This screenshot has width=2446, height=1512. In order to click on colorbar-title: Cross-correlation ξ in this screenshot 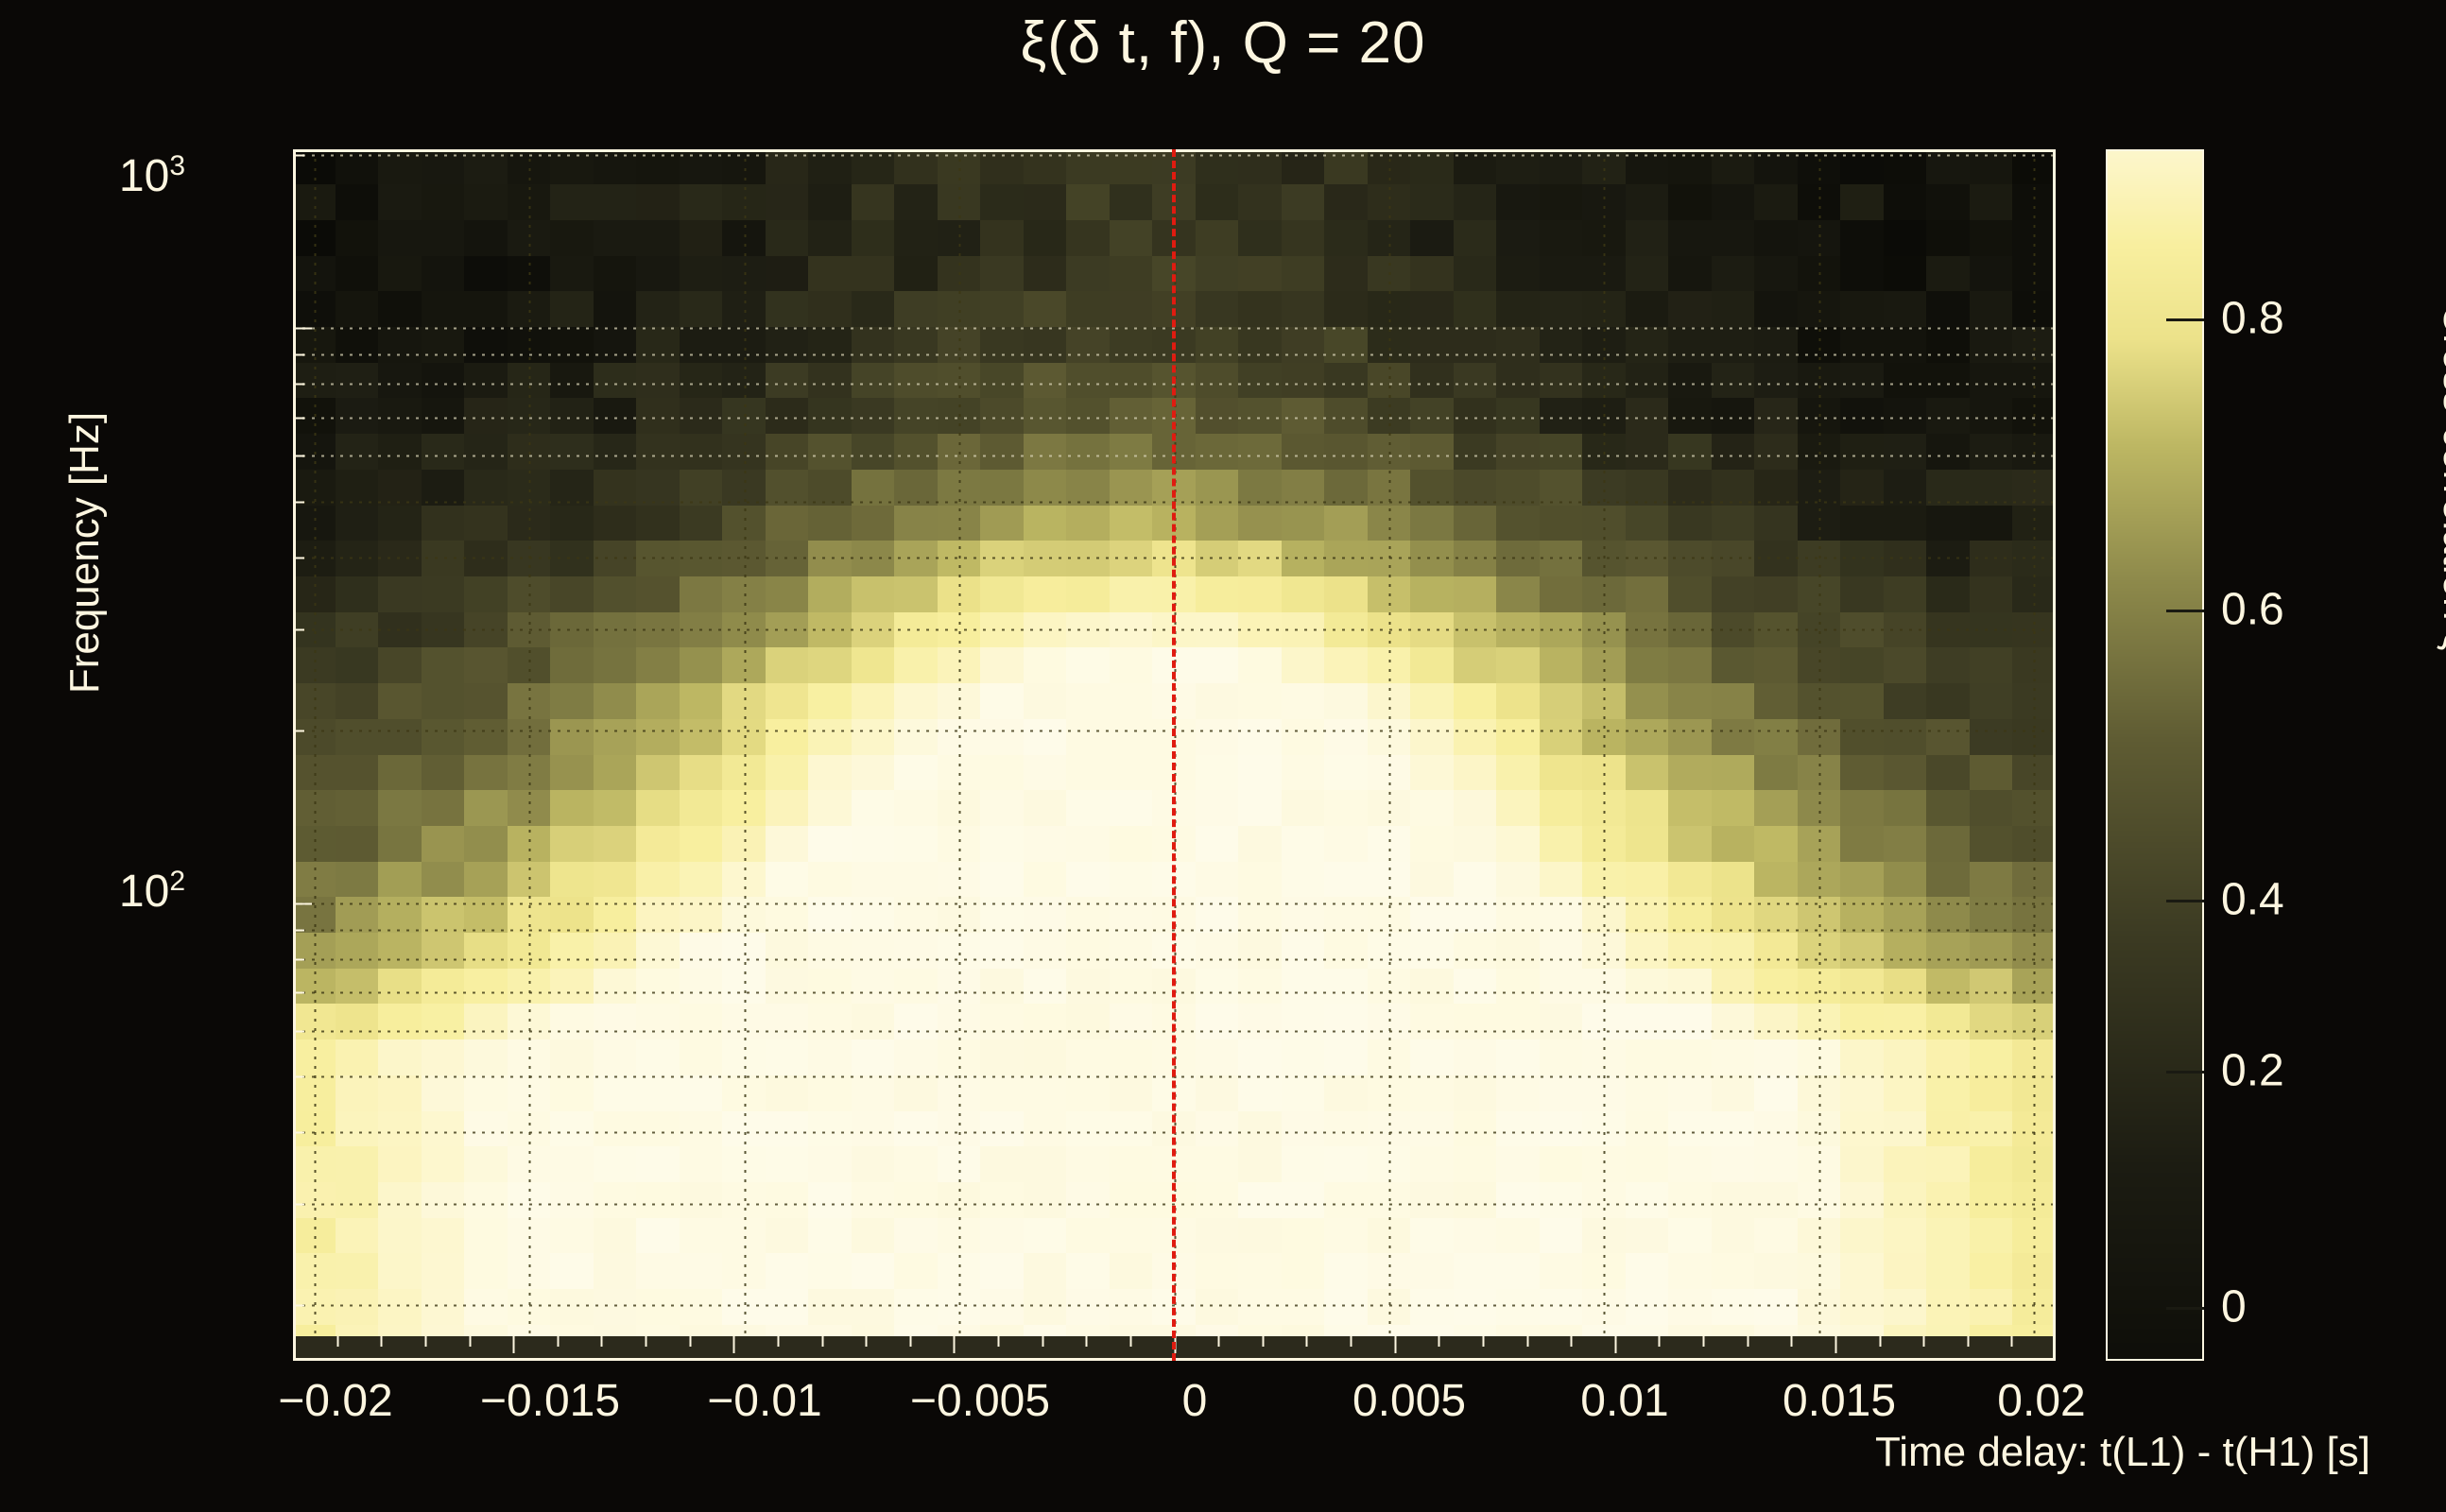, I will do `click(2440, 477)`.